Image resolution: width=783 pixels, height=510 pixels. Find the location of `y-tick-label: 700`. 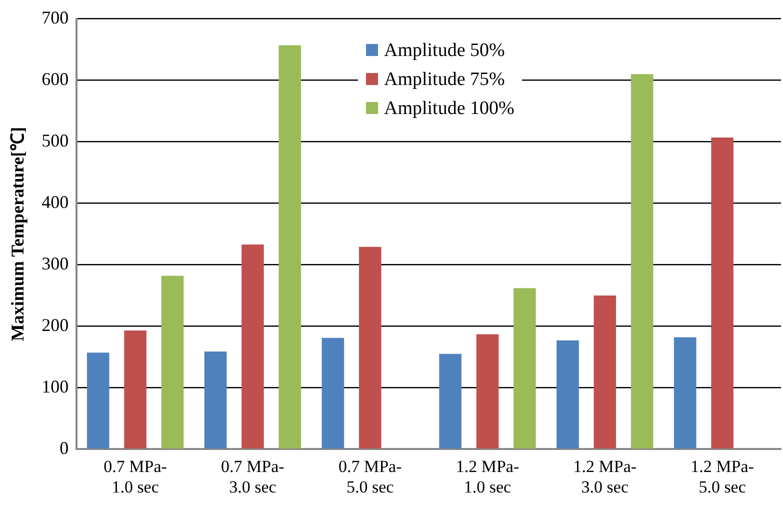

y-tick-label: 700 is located at coordinates (55, 18).